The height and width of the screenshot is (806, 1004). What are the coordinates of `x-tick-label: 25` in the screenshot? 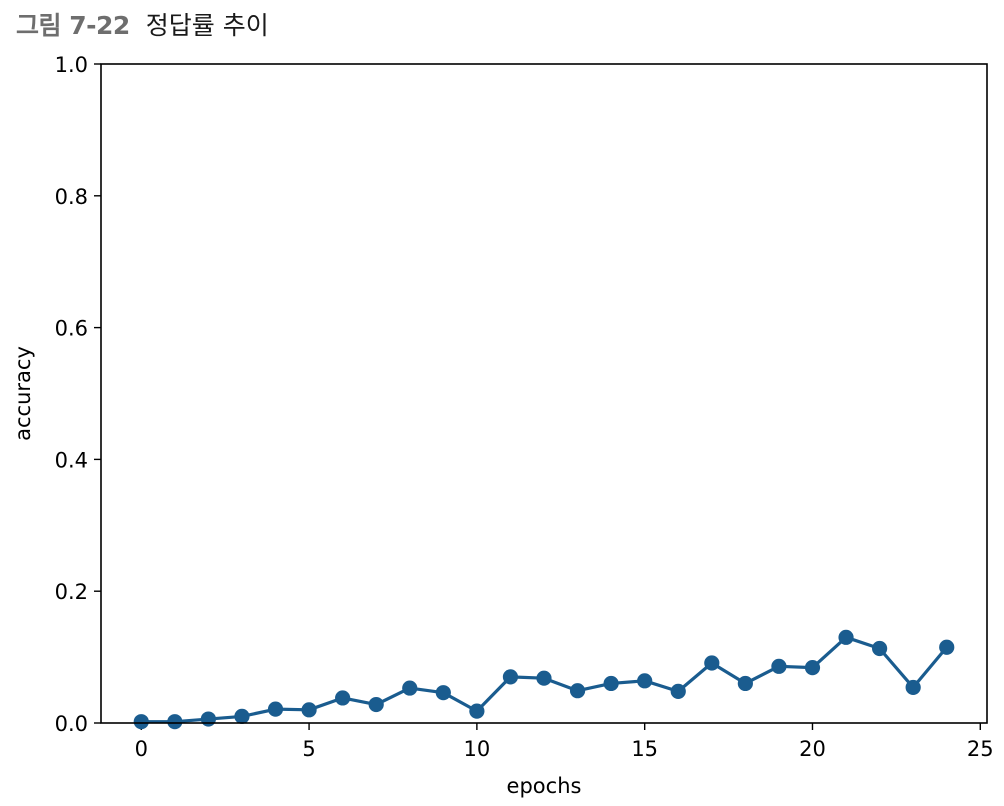 It's located at (980, 749).